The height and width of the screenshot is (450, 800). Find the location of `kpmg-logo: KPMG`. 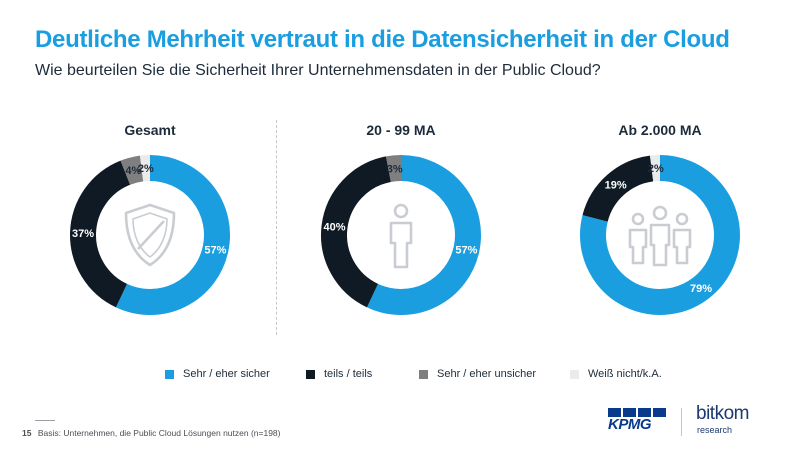

kpmg-logo: KPMG is located at coordinates (637, 422).